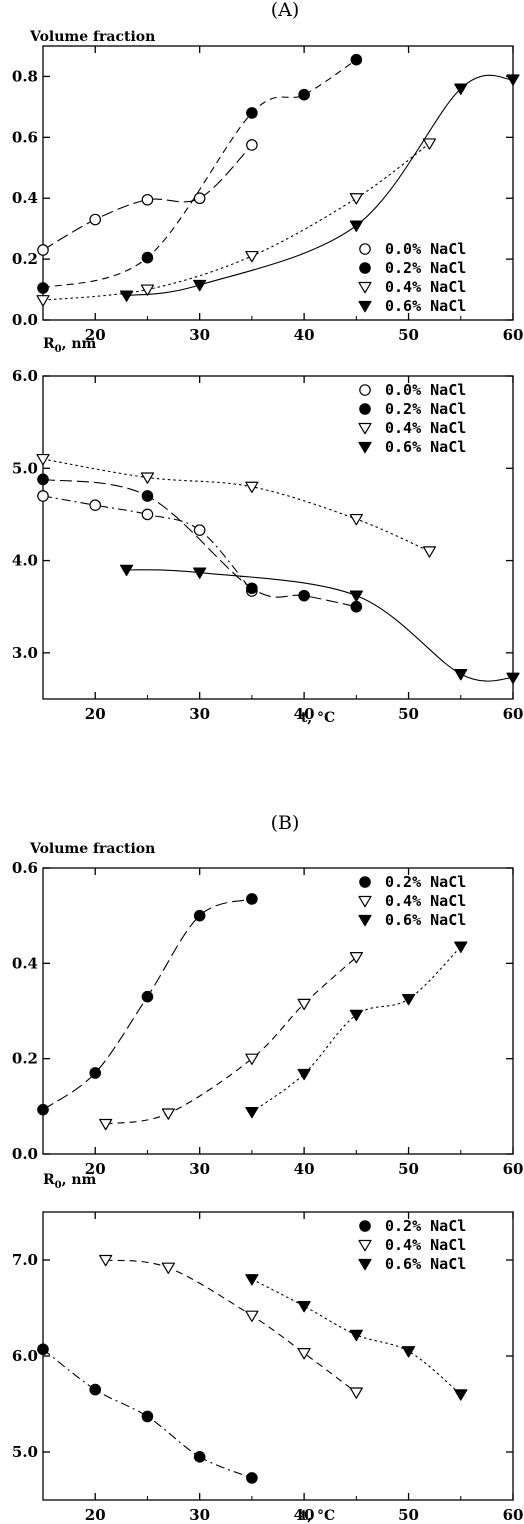  I want to click on y-tick-label: 0.0, so click(25, 1154).